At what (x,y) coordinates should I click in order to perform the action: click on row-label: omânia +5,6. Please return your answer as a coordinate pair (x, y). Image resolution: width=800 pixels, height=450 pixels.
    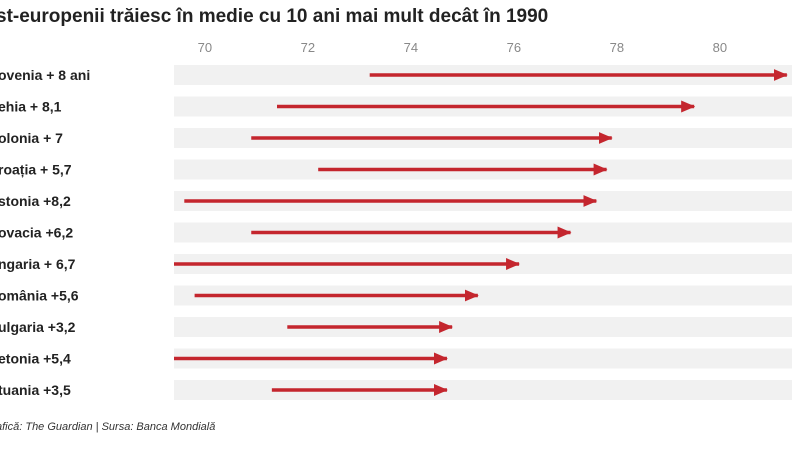
    Looking at the image, I should click on (39, 296).